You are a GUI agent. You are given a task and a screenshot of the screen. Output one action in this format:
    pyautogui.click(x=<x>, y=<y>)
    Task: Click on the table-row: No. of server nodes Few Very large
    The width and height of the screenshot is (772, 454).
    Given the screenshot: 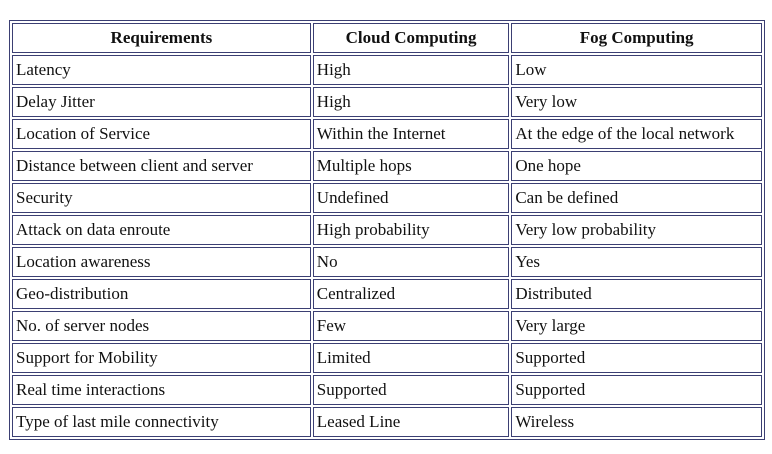 What is the action you would take?
    pyautogui.click(x=387, y=326)
    